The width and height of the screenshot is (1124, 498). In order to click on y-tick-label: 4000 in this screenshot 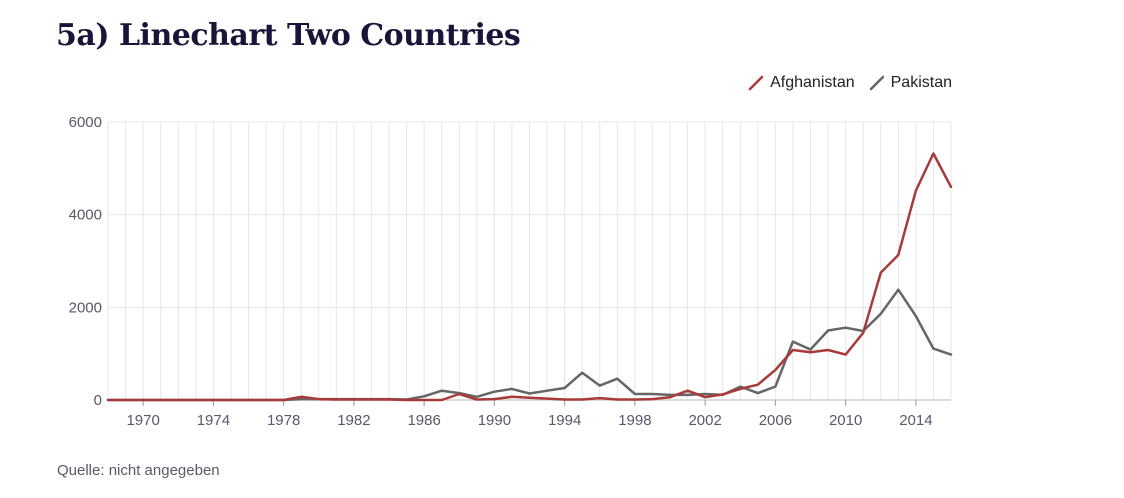, I will do `click(85, 215)`.